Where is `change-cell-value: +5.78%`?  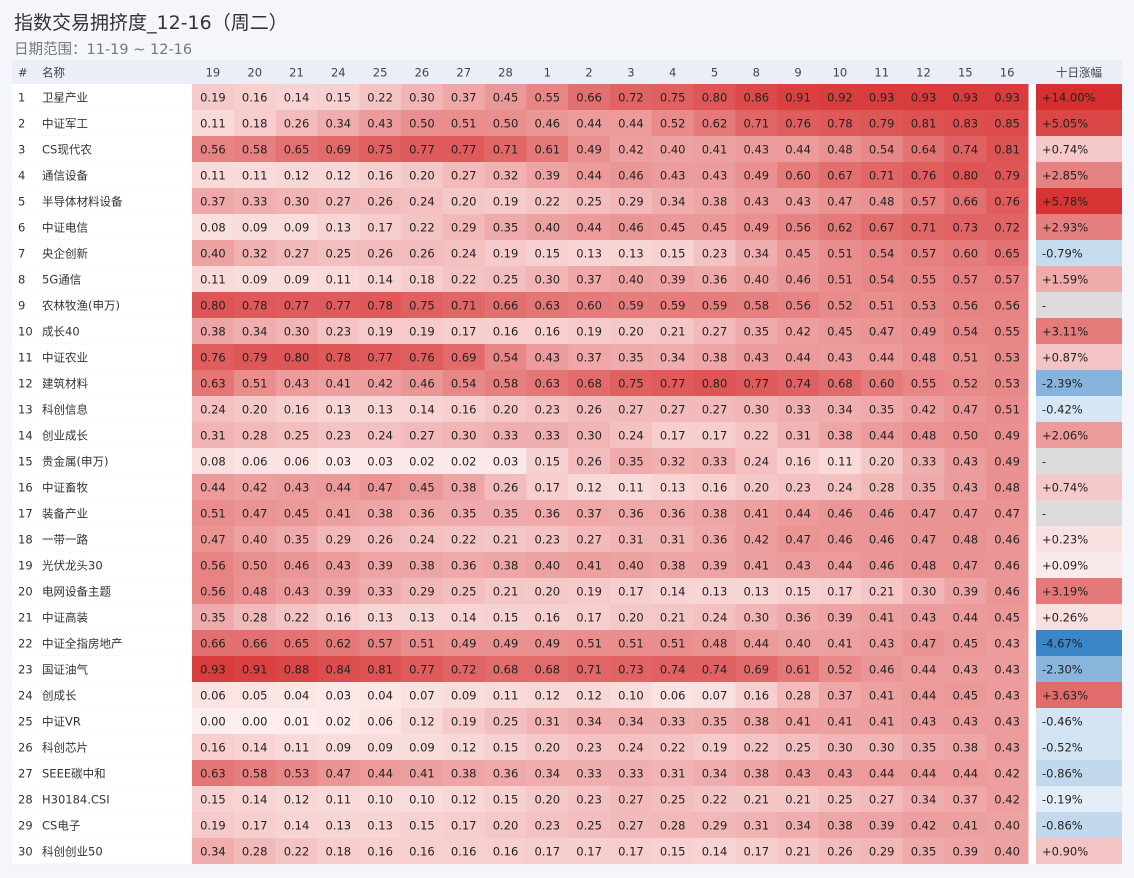 change-cell-value: +5.78% is located at coordinates (1065, 202).